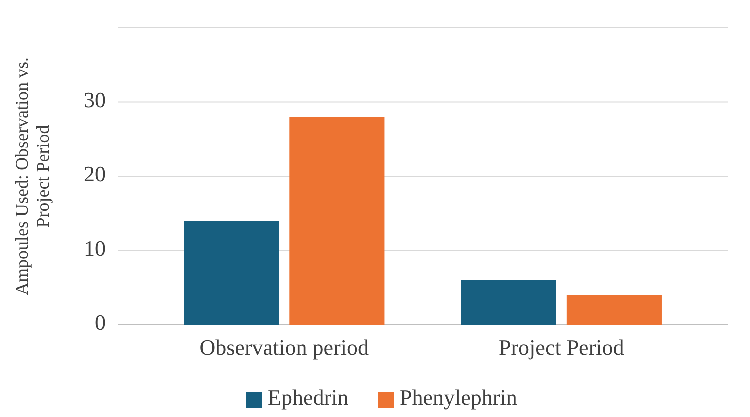 The image size is (750, 417). I want to click on y-axis-title: Ampoules Used: Observation vs. Project Period, so click(32, 177).